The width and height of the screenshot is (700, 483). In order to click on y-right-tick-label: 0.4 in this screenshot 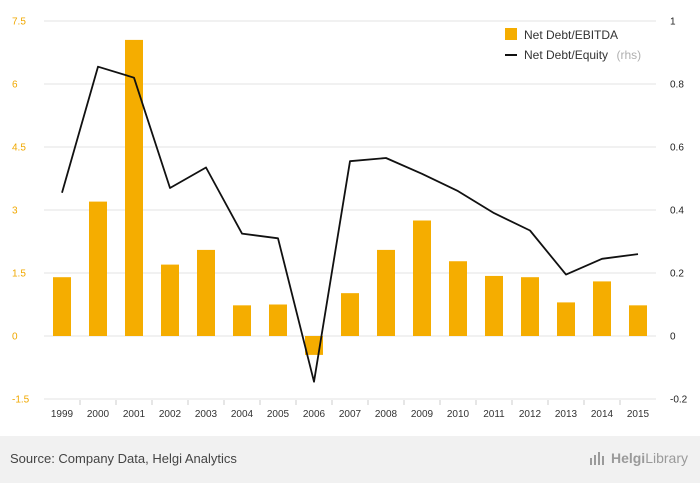, I will do `click(677, 211)`.